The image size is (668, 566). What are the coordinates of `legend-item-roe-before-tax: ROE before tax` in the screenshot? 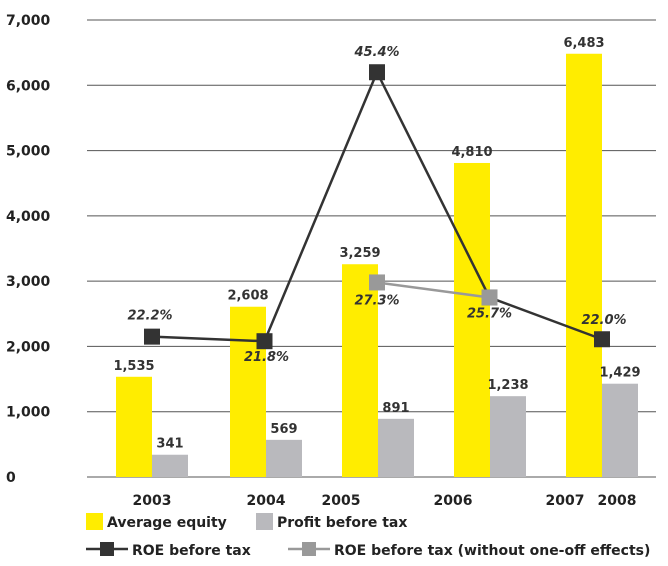 It's located at (168, 550).